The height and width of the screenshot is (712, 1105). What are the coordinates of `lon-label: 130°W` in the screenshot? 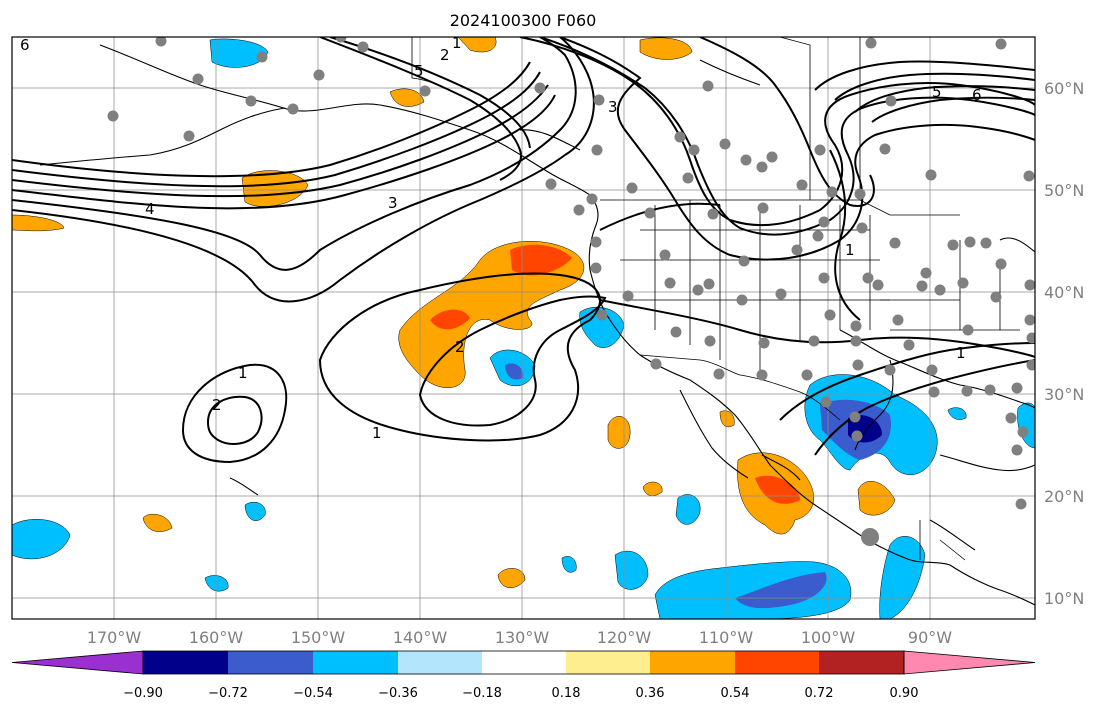 It's located at (522, 637).